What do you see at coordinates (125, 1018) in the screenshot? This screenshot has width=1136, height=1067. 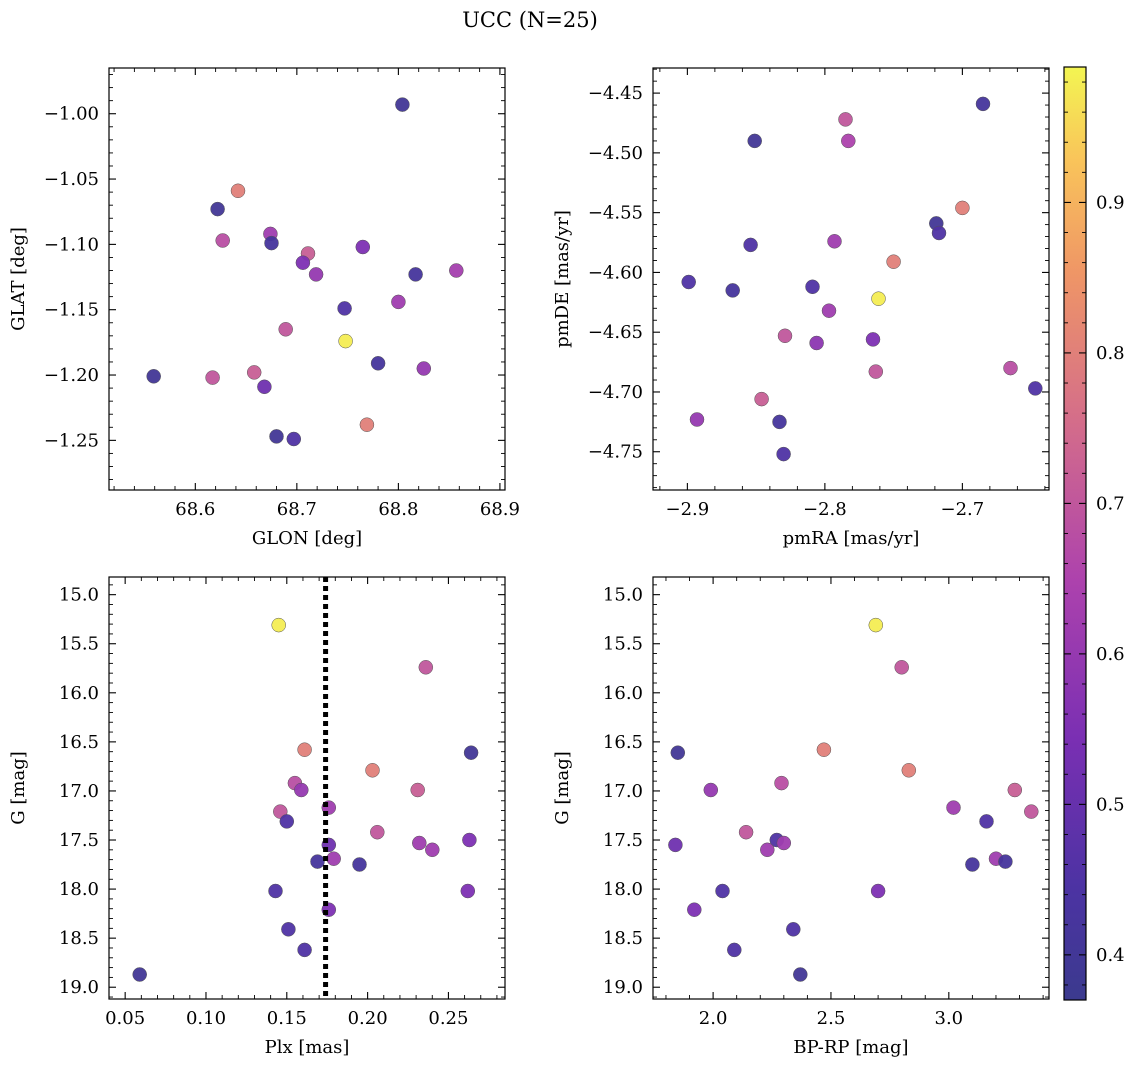 I see `x-tick-label: 0.05` at bounding box center [125, 1018].